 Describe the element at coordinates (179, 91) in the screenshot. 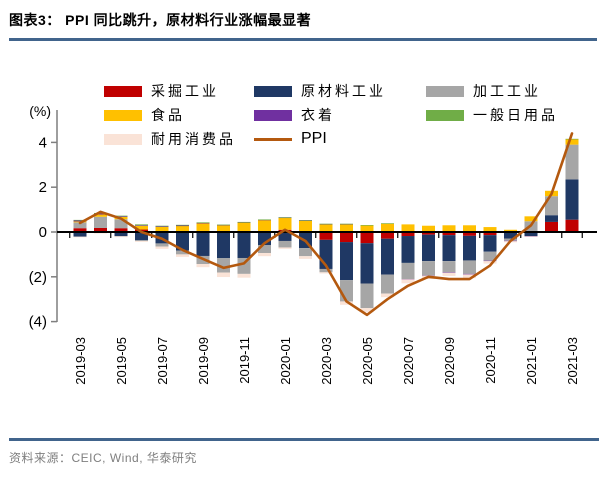

I see `legend-item-mining: 采掘工业` at that location.